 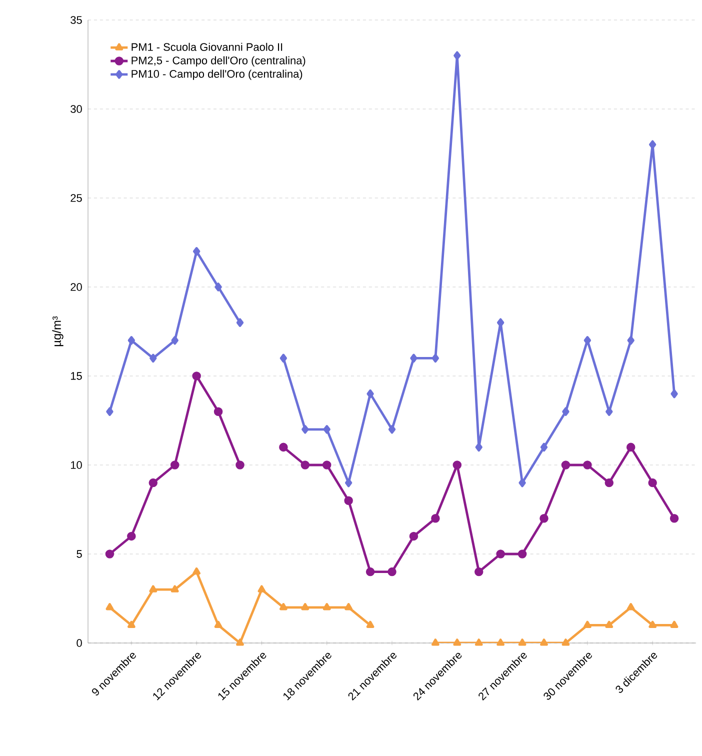 What do you see at coordinates (79, 554) in the screenshot?
I see `y-tick-label: 5` at bounding box center [79, 554].